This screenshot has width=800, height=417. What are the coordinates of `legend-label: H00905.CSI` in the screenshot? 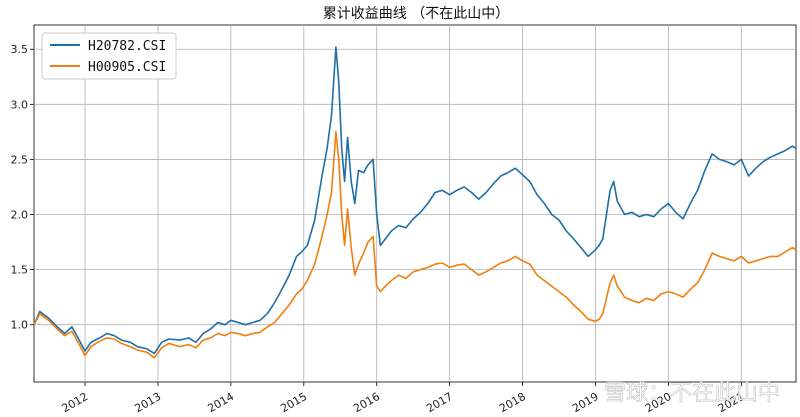 It's located at (127, 67).